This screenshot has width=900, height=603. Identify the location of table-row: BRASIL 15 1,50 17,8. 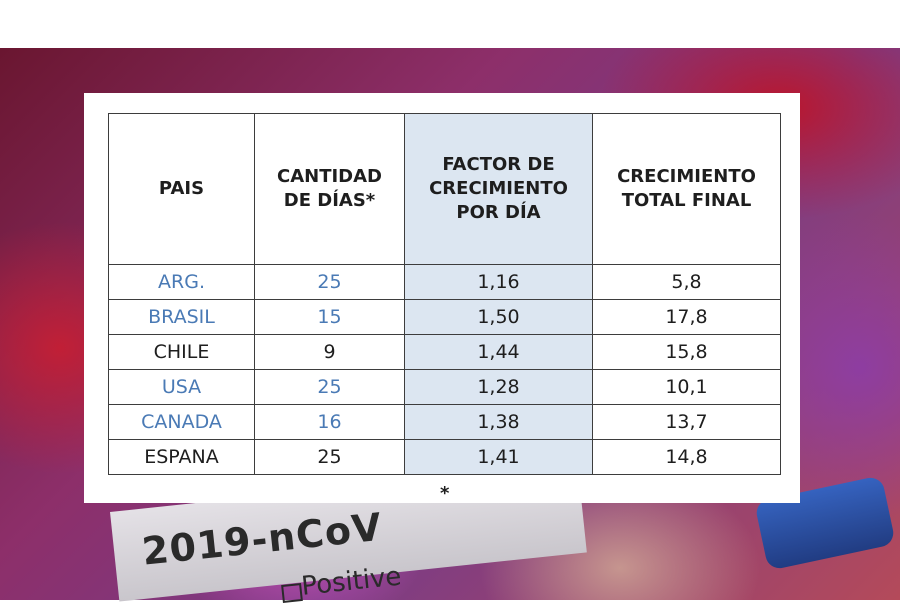
(444, 317).